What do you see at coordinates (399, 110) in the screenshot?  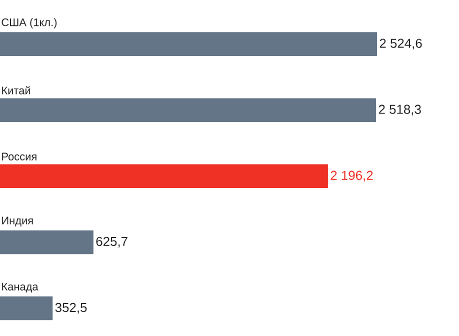 I see `data-label: 2 518,3` at bounding box center [399, 110].